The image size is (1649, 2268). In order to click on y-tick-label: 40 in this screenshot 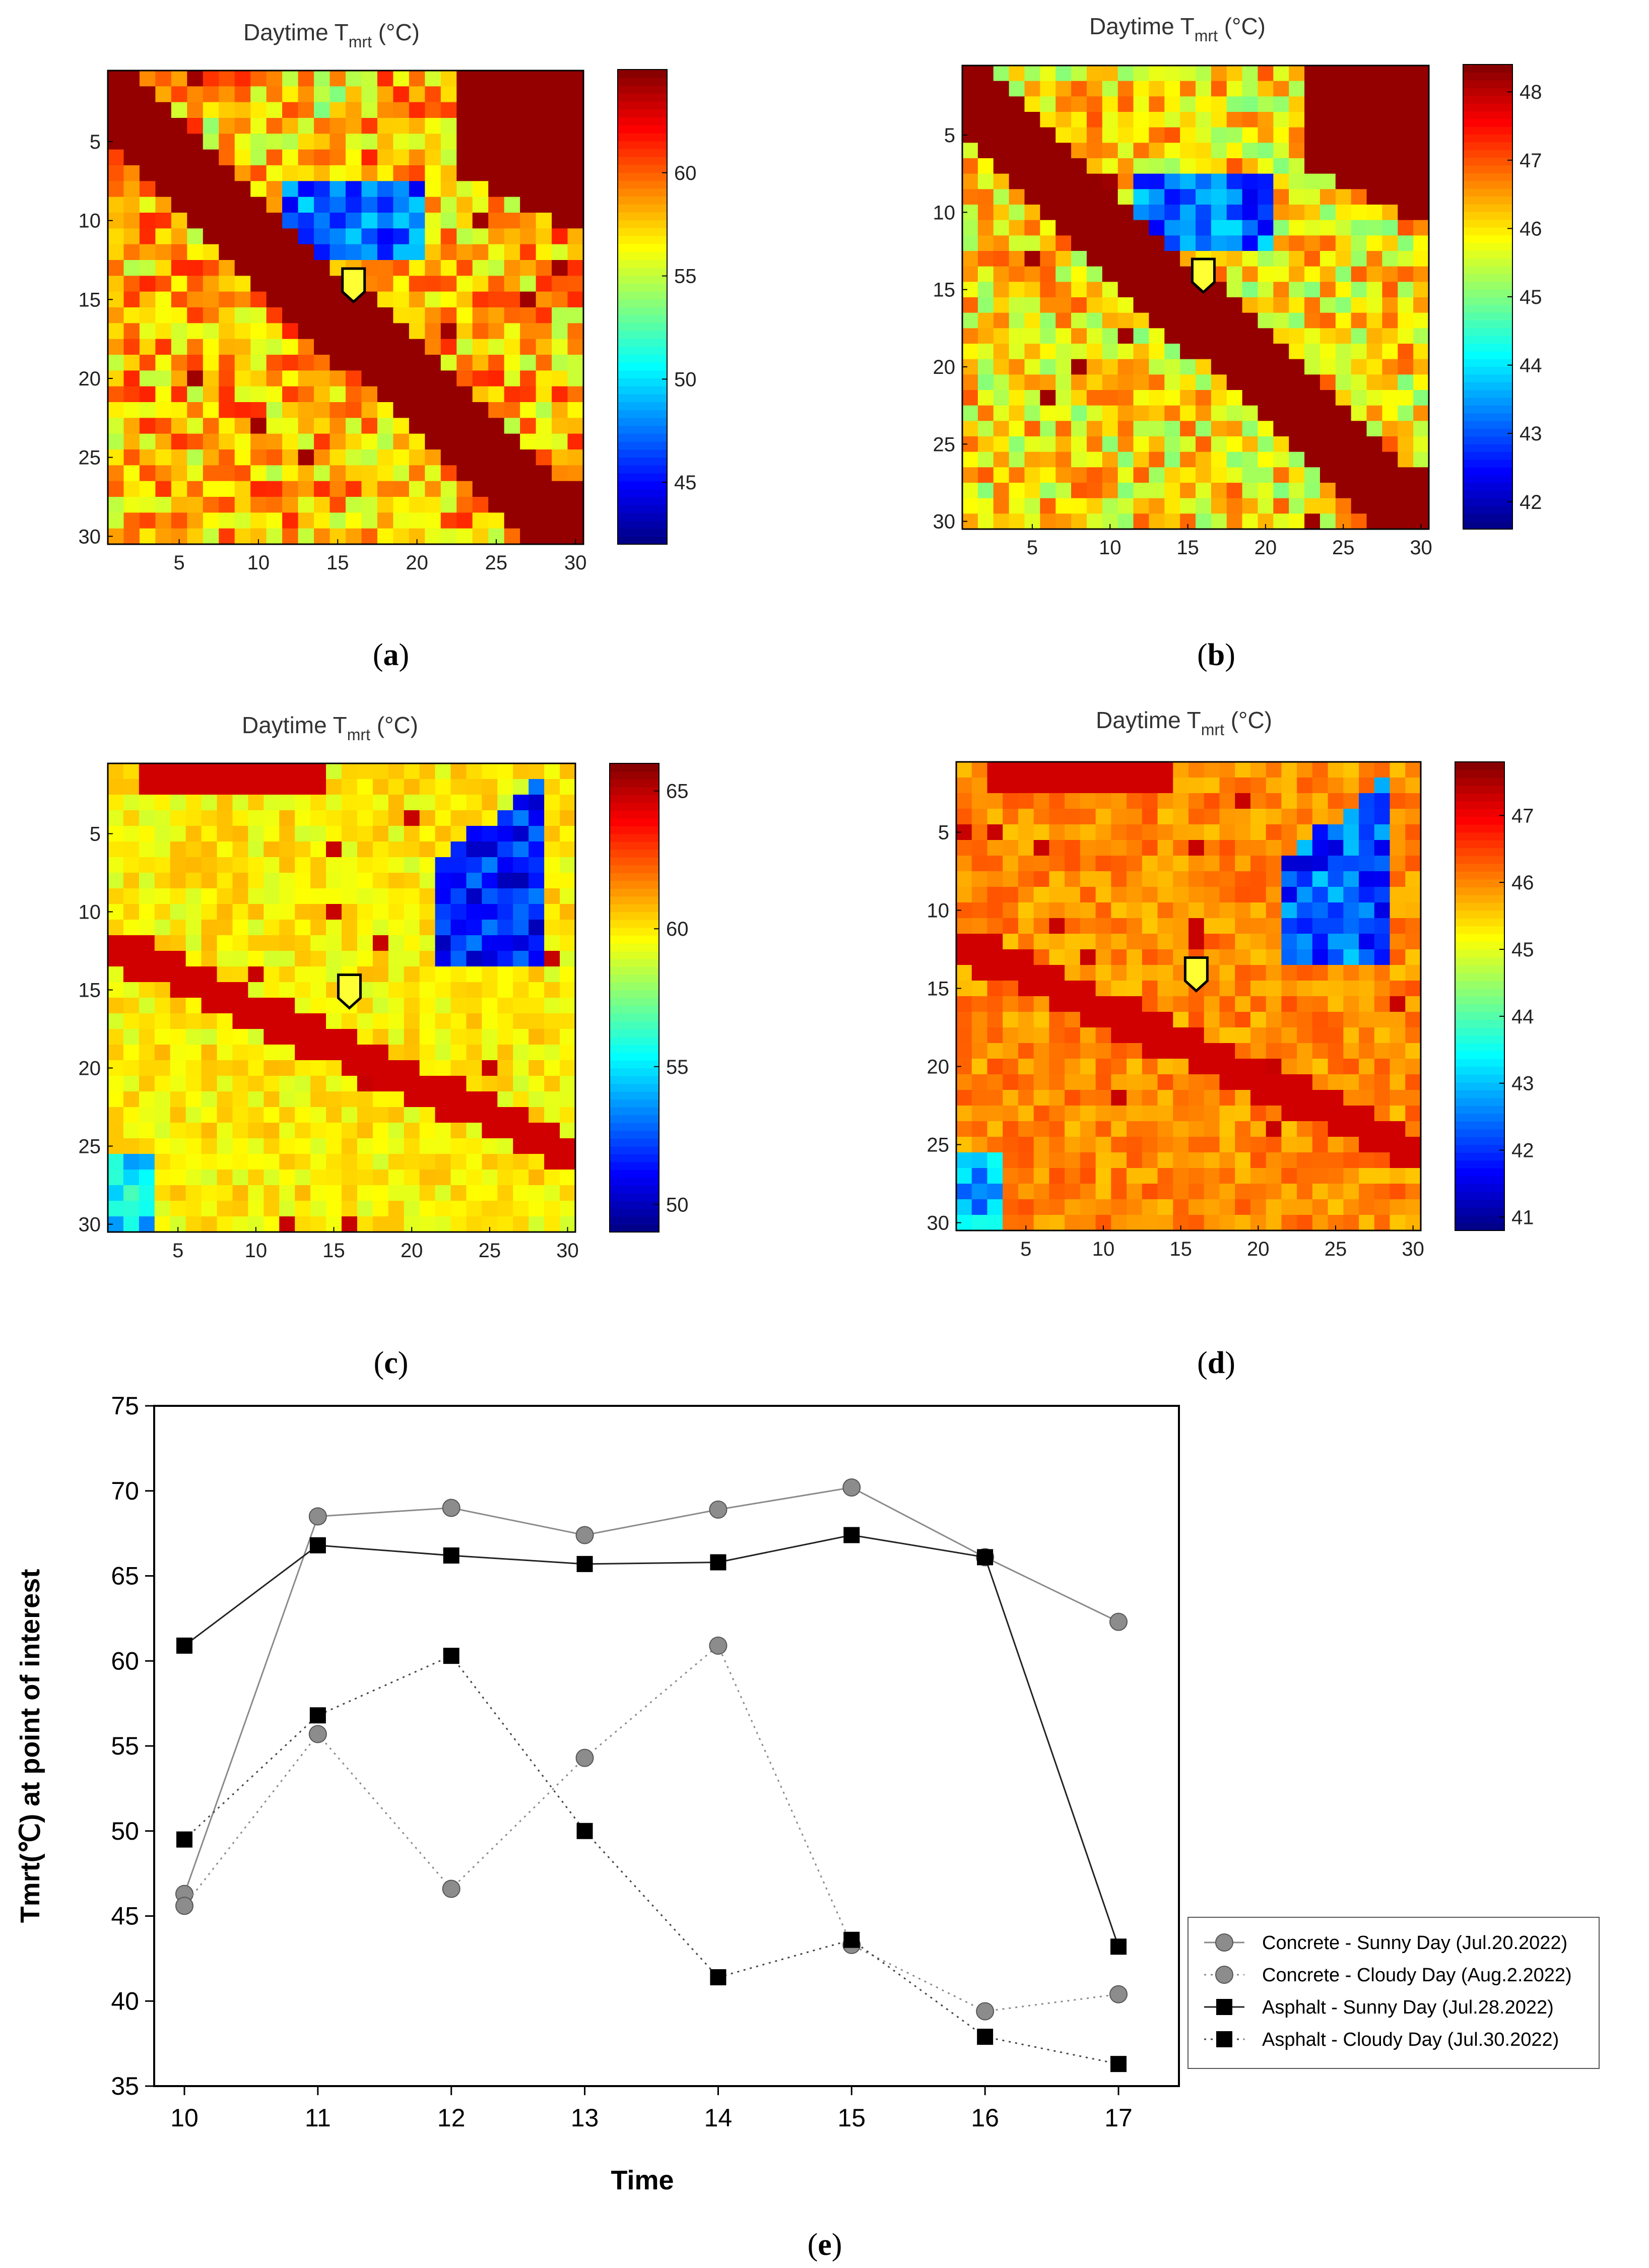, I will do `click(125, 2001)`.